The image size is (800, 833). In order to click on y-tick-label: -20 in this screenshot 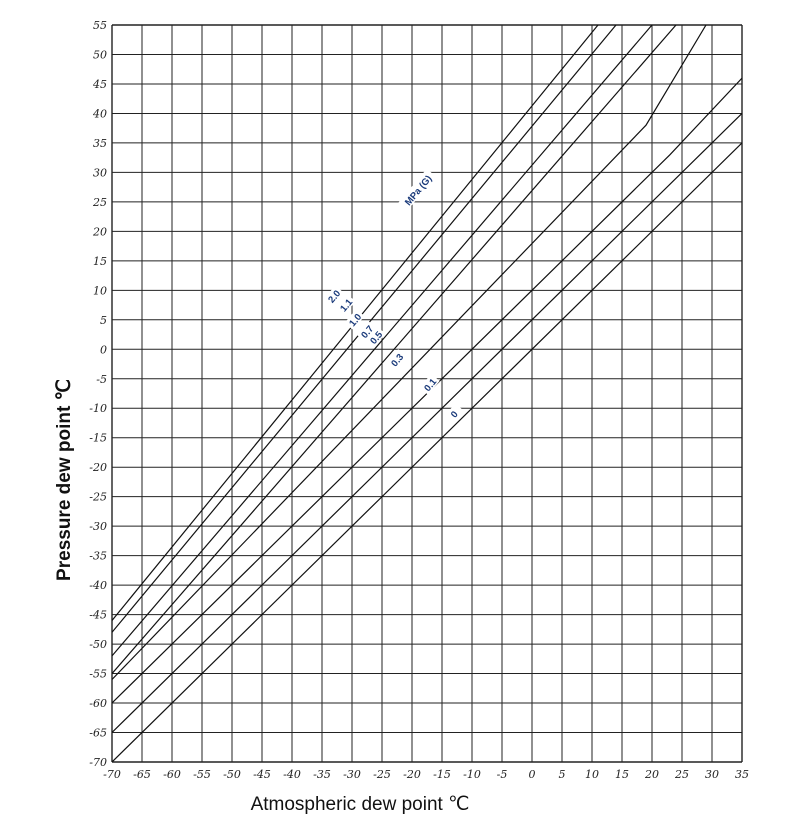, I will do `click(98, 467)`.